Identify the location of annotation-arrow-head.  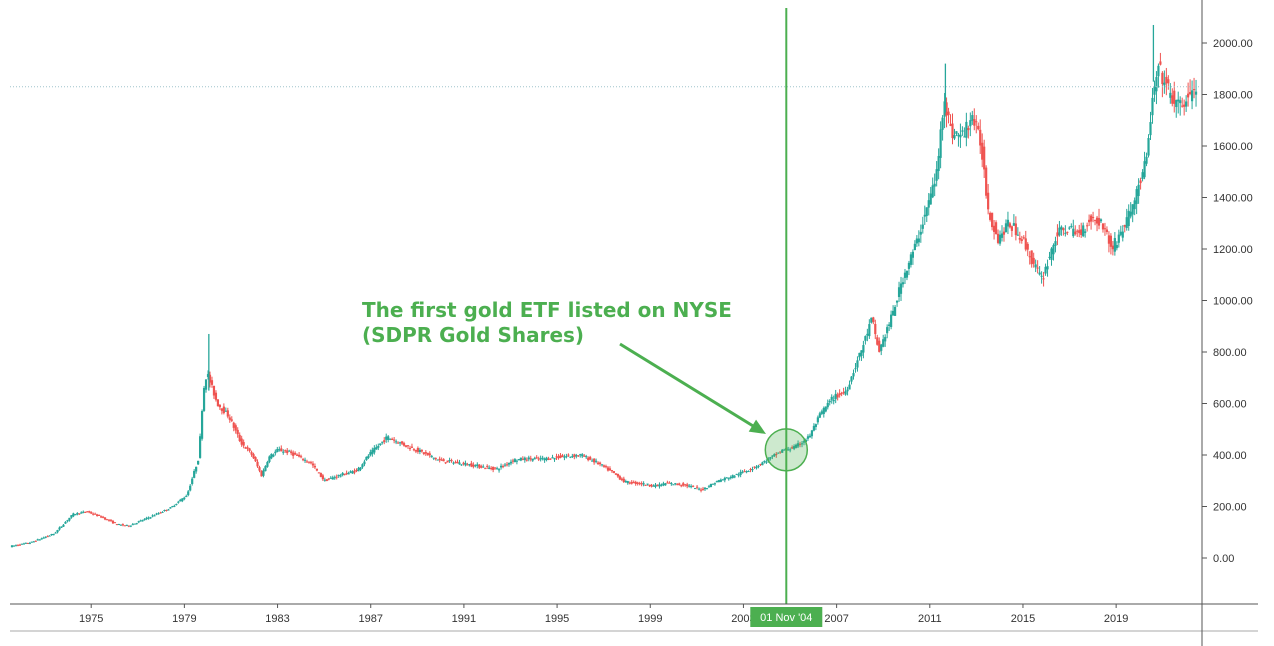
(757, 426).